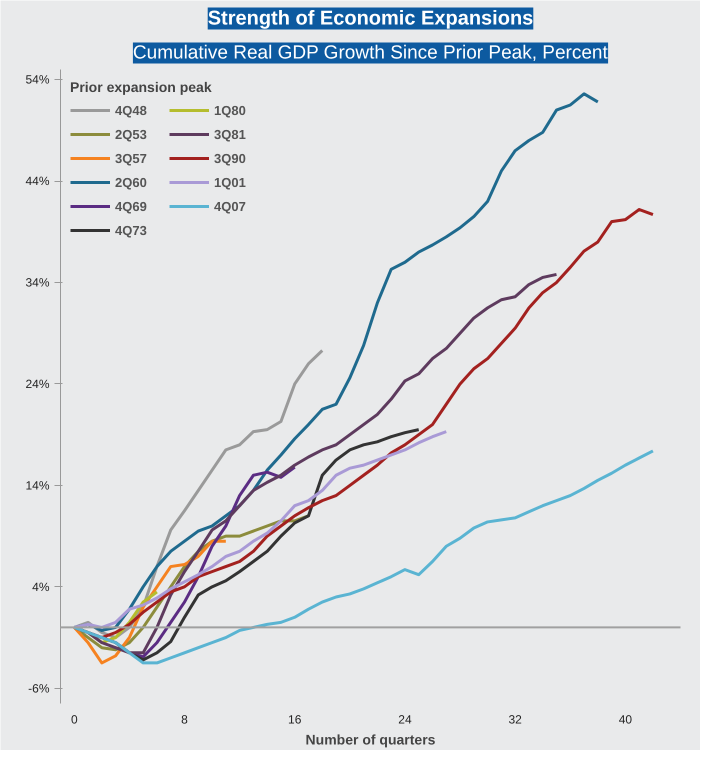 The height and width of the screenshot is (760, 709). What do you see at coordinates (625, 719) in the screenshot?
I see `x-tick-label: 40` at bounding box center [625, 719].